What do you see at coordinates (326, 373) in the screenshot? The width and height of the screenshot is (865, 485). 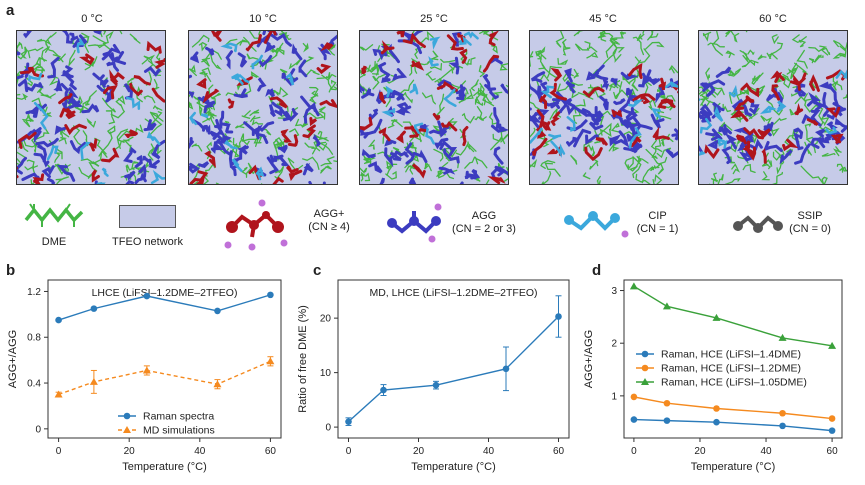 I see `y-tick-label: 10` at bounding box center [326, 373].